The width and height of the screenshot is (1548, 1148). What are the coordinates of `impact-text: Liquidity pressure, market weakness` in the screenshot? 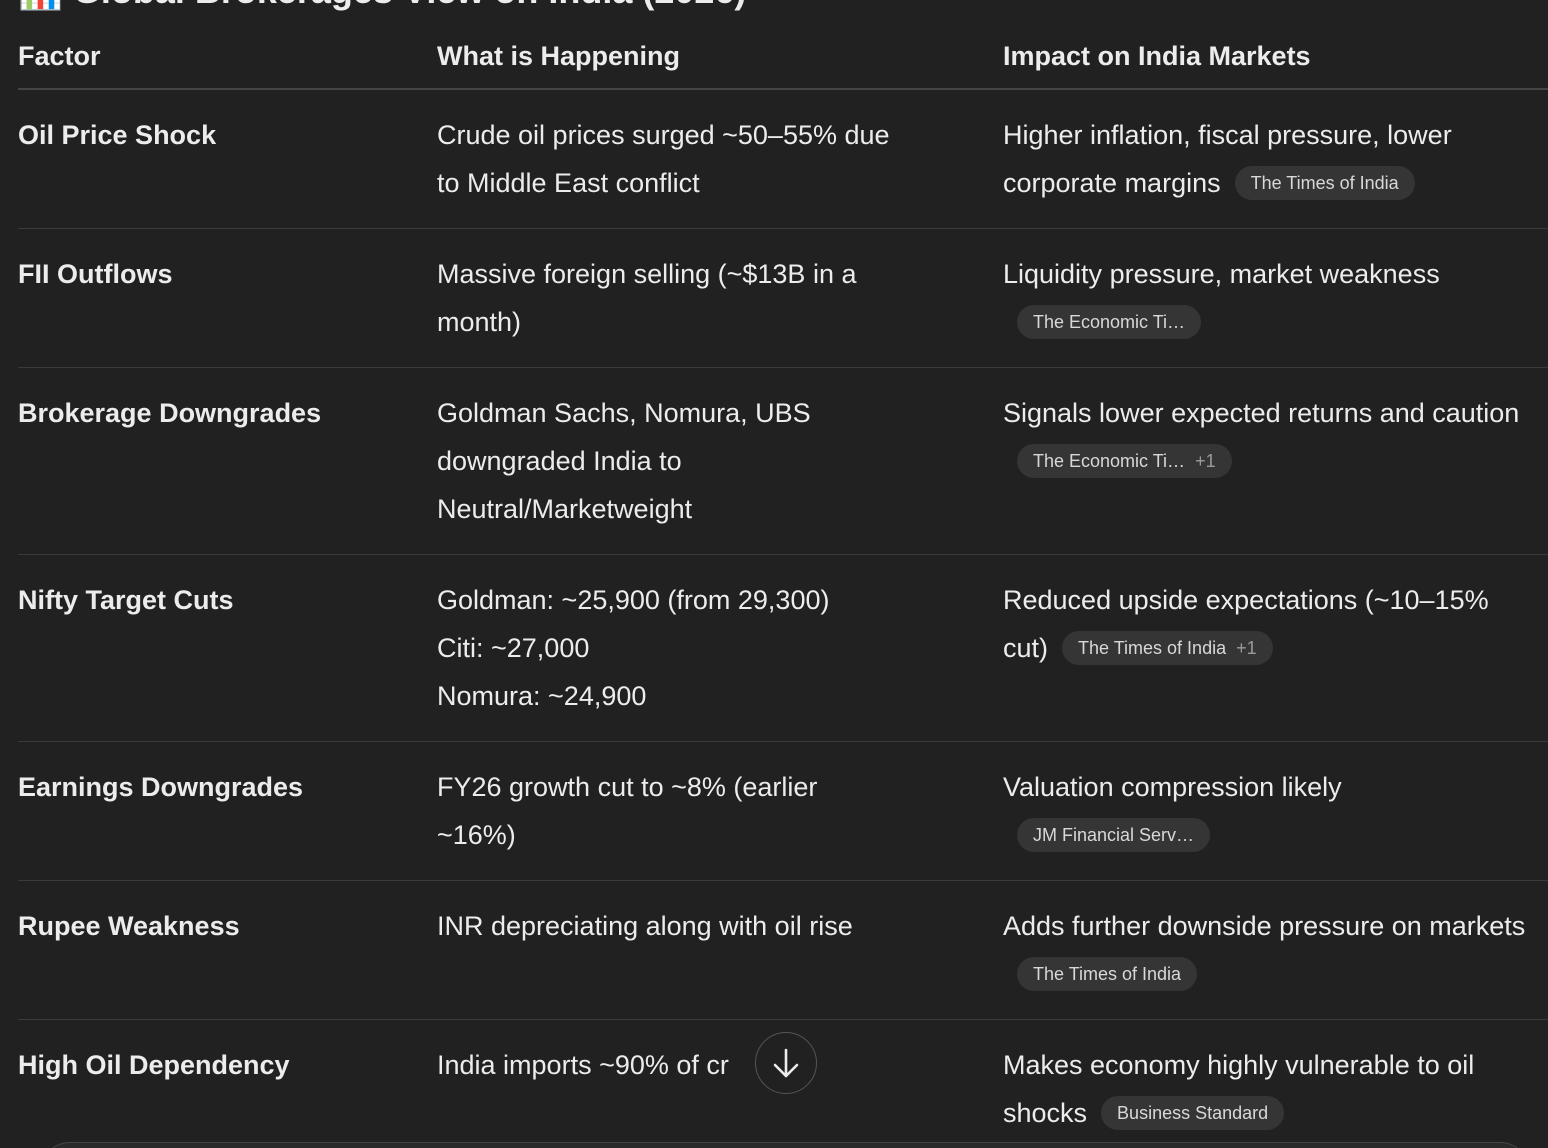 It's located at (1221, 274).